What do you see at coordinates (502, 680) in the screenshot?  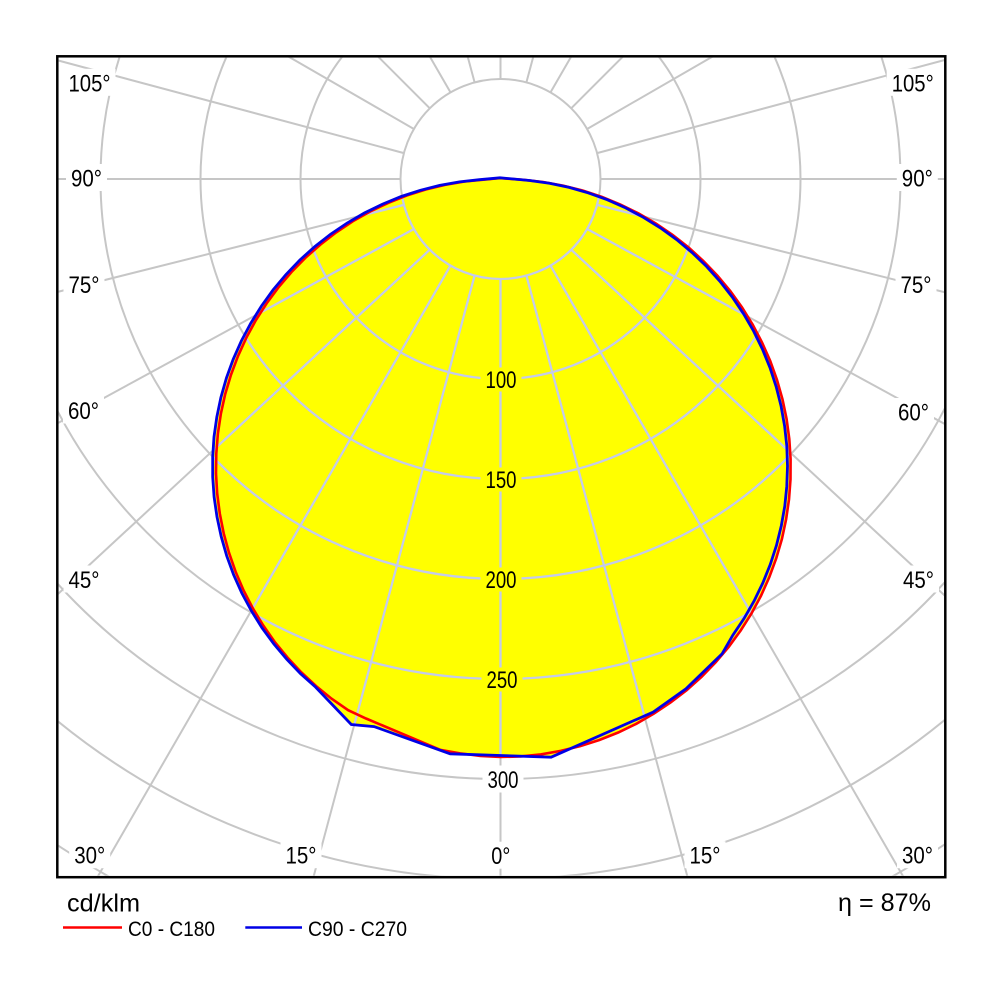 I see `svg-text: 250` at bounding box center [502, 680].